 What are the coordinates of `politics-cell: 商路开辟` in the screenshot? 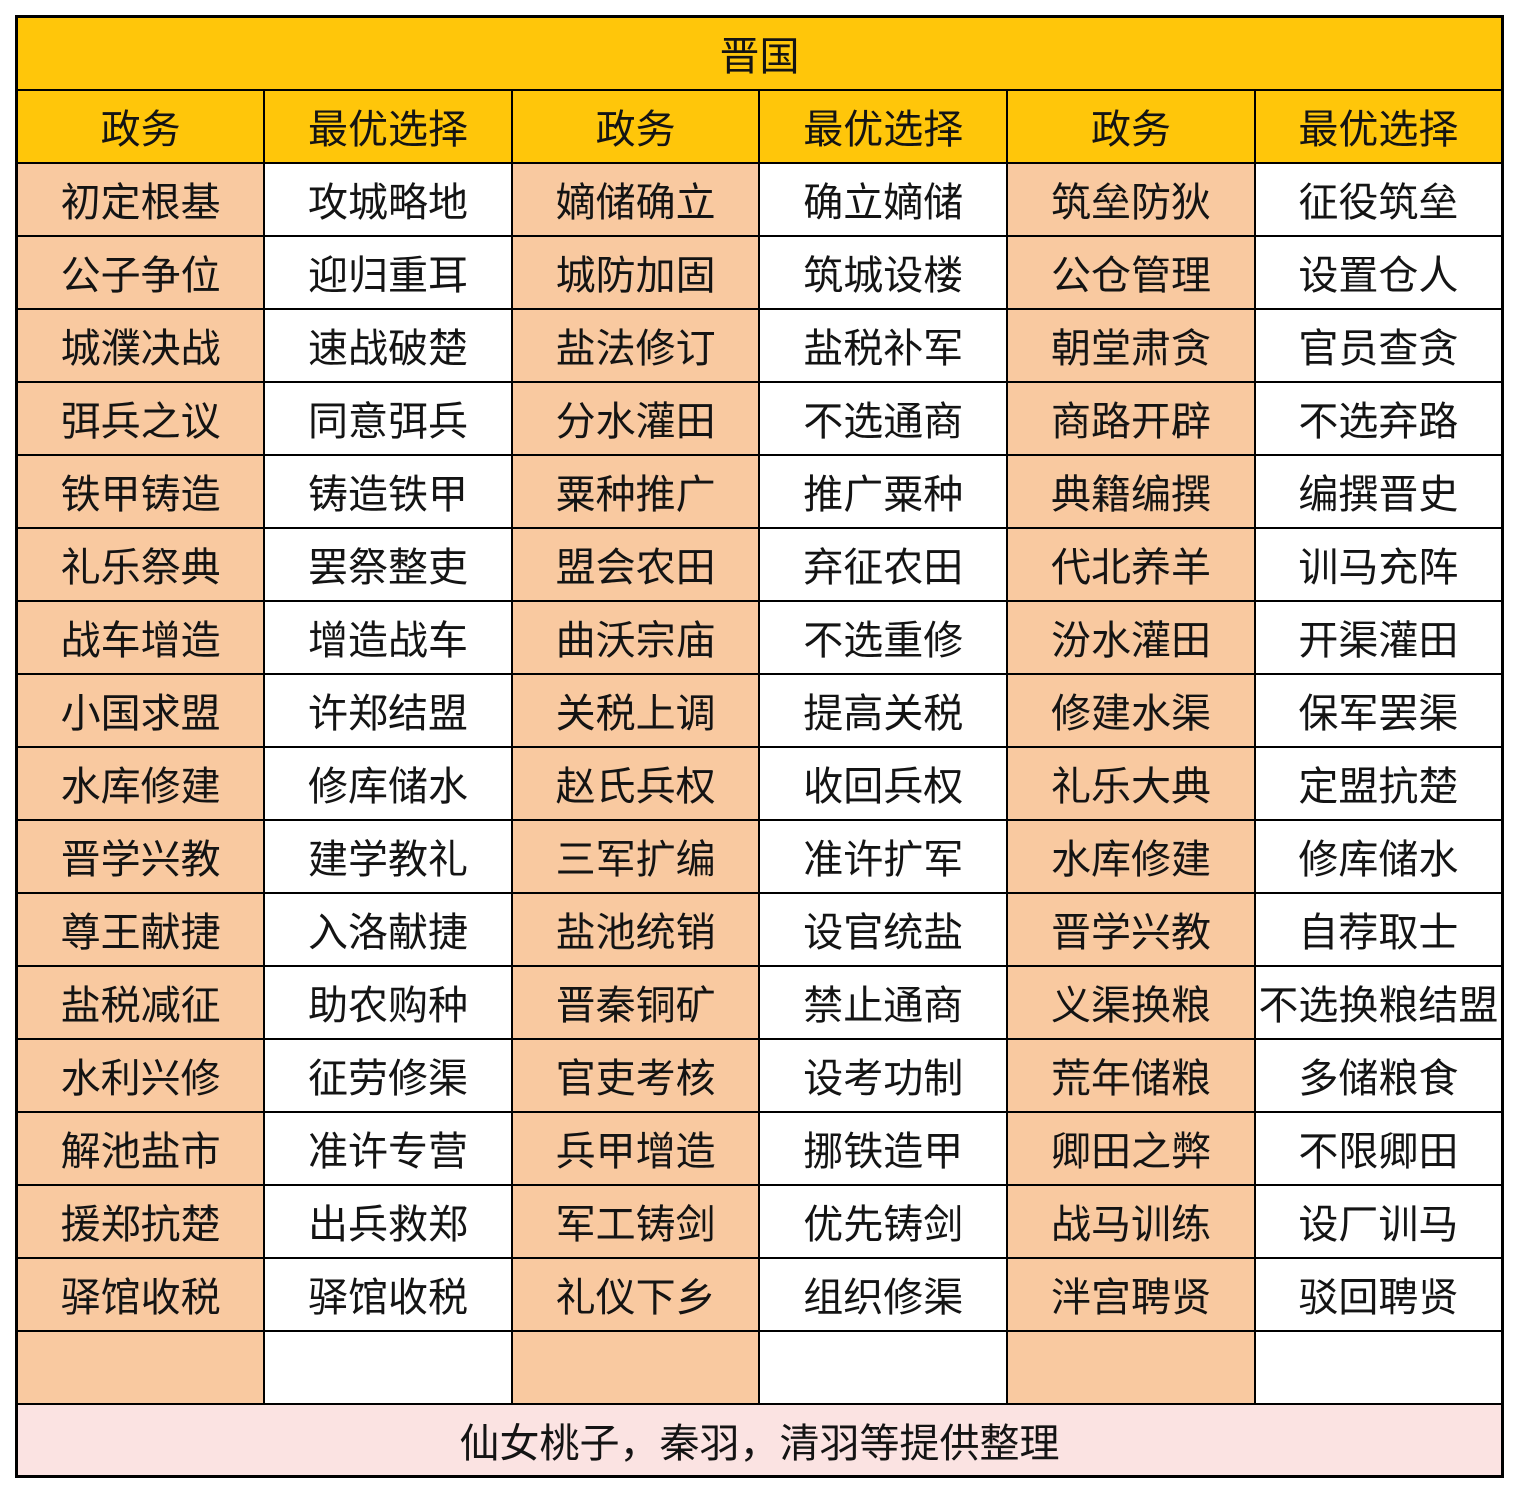 It's located at (1131, 418).